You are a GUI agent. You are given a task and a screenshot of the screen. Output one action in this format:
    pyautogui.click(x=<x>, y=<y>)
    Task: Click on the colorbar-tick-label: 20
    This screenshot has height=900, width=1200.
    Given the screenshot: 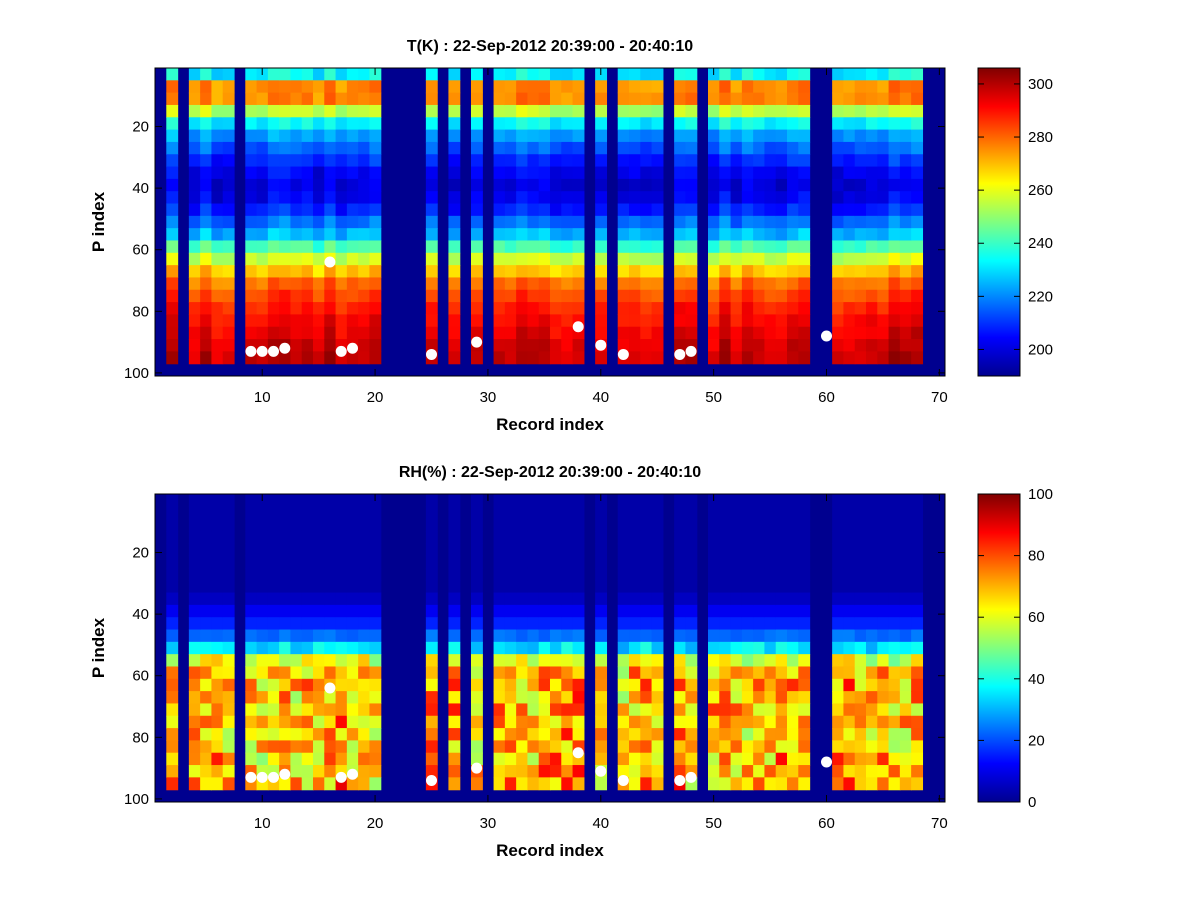 What is the action you would take?
    pyautogui.click(x=1036, y=740)
    